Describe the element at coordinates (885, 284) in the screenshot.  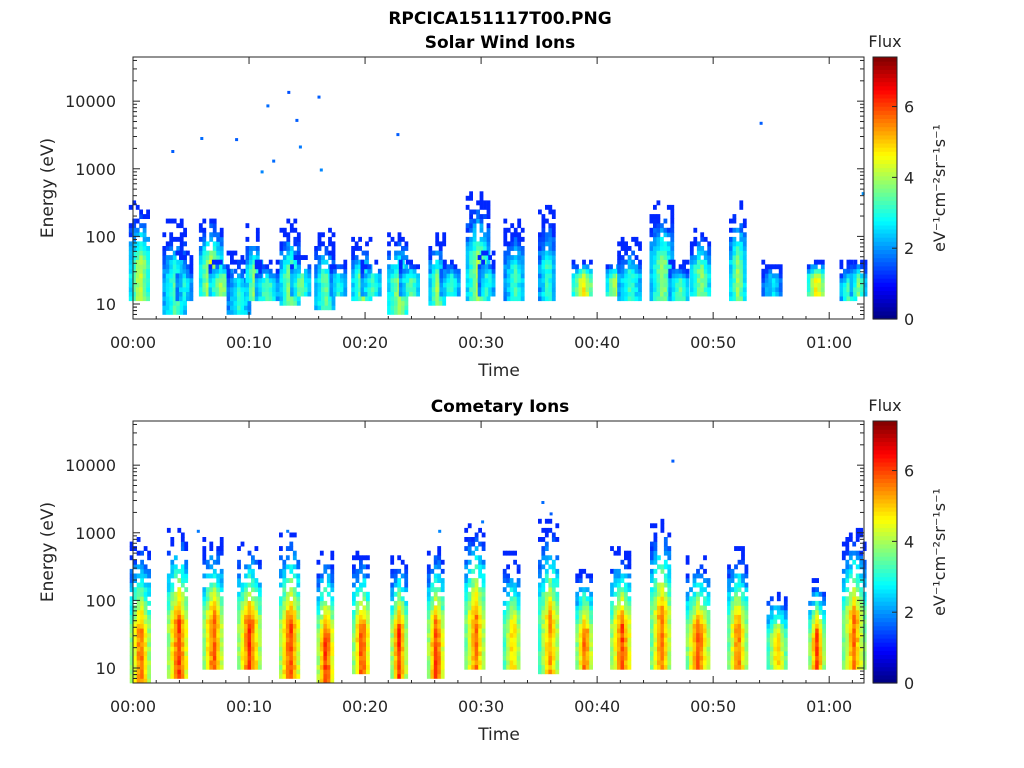
I see `colorbar-segment` at that location.